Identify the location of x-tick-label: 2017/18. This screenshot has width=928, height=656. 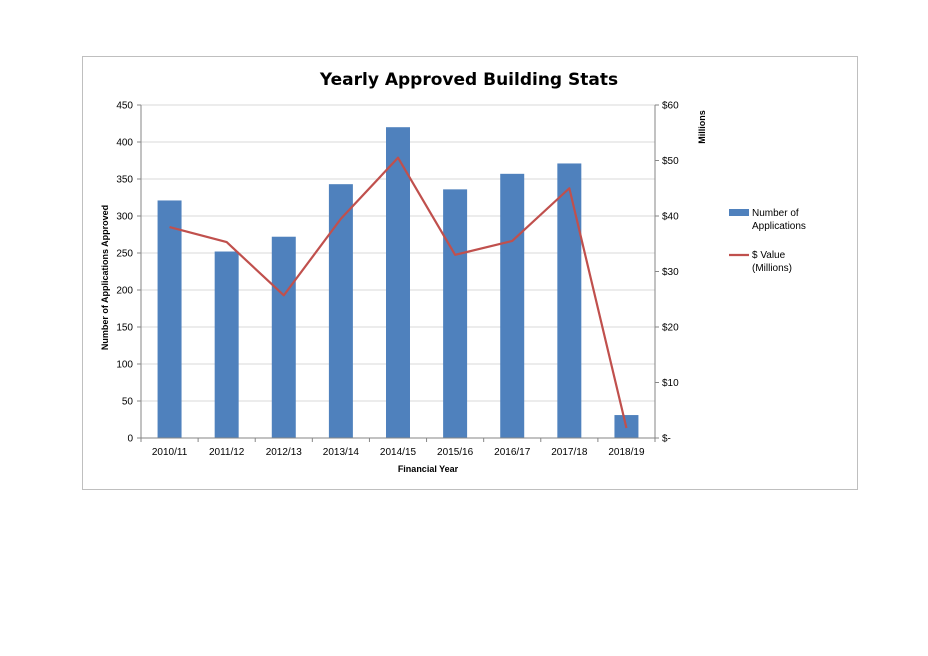
(569, 452).